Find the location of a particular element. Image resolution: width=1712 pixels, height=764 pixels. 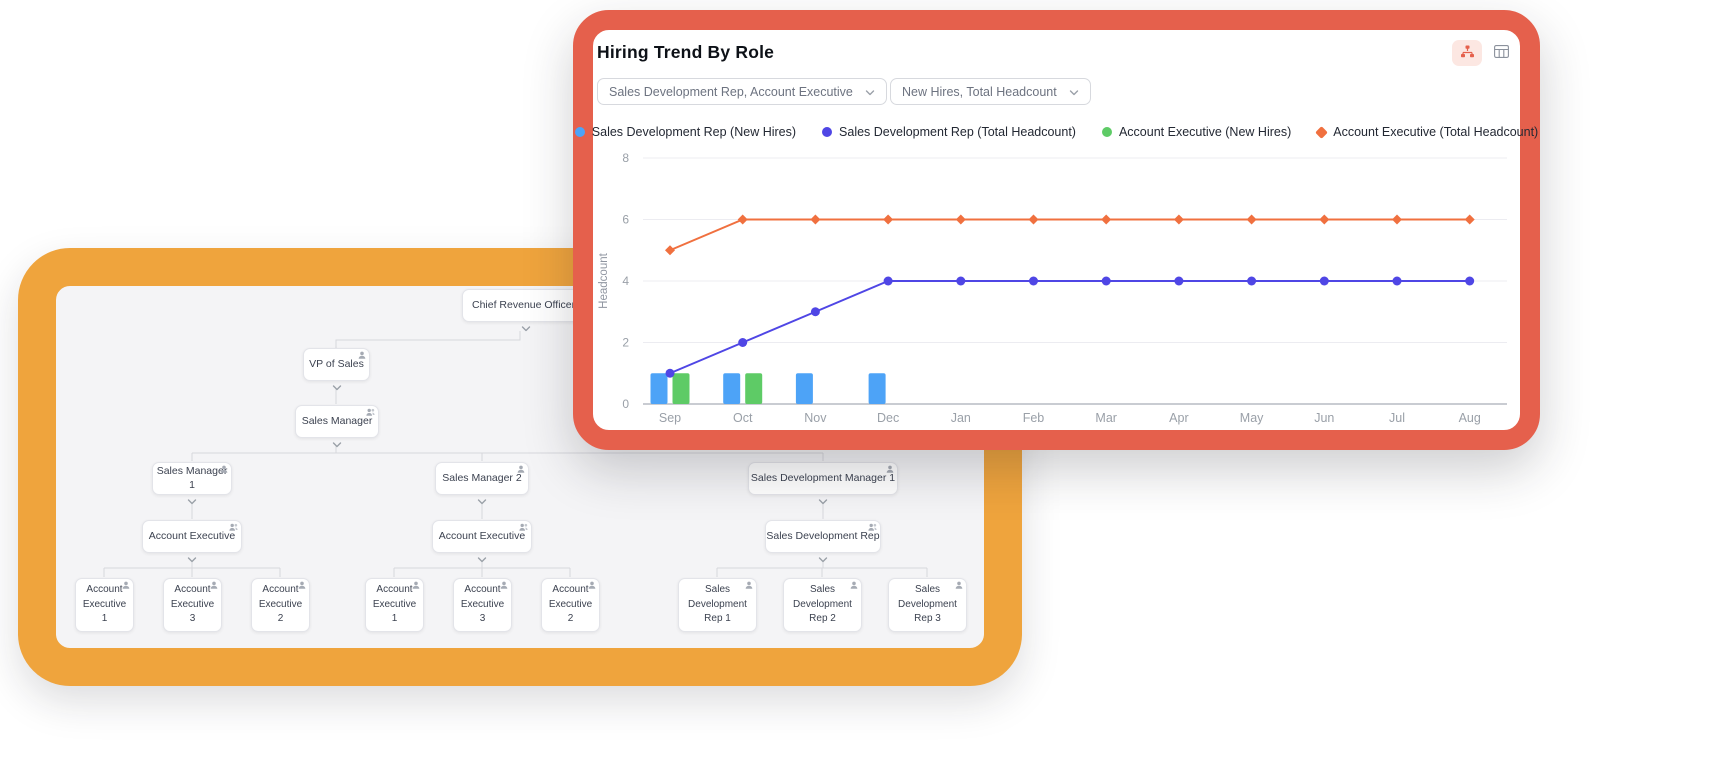

metrics-filter-dropdown: New Hires, Total Headcount is located at coordinates (990, 91).